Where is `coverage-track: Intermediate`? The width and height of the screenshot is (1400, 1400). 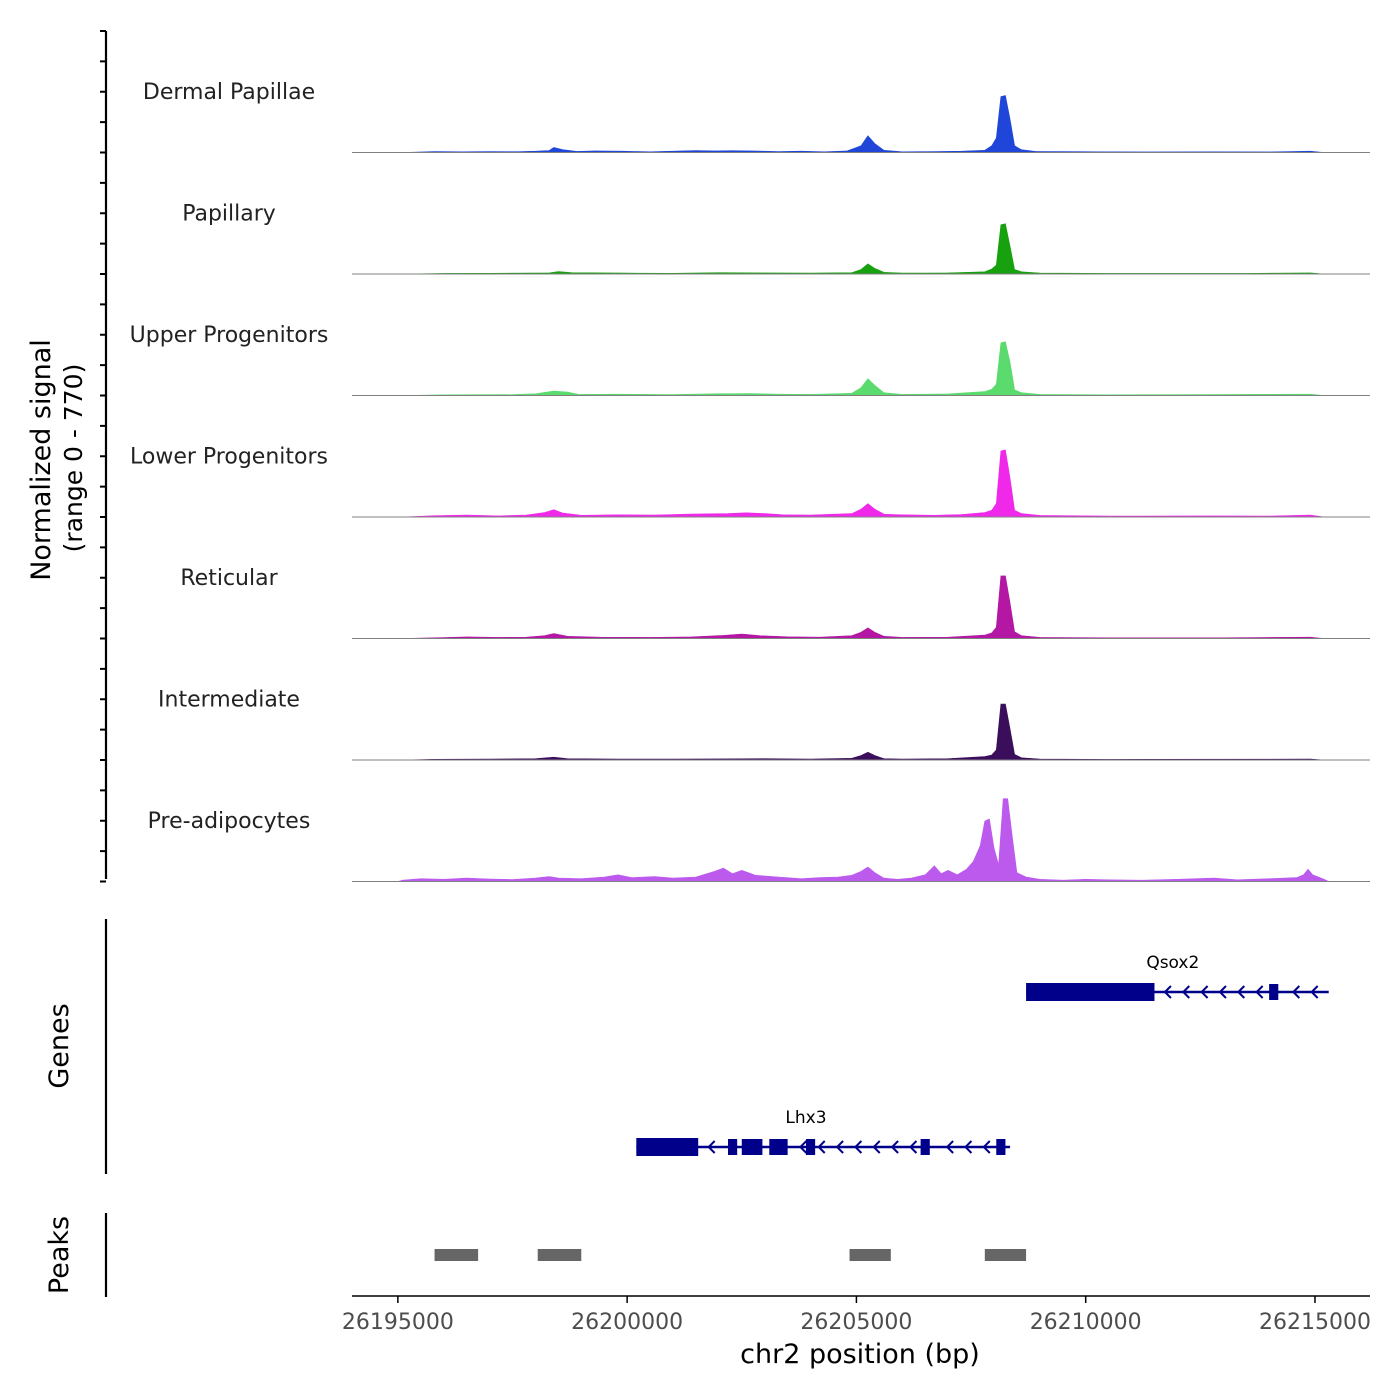 coverage-track: Intermediate is located at coordinates (735, 699).